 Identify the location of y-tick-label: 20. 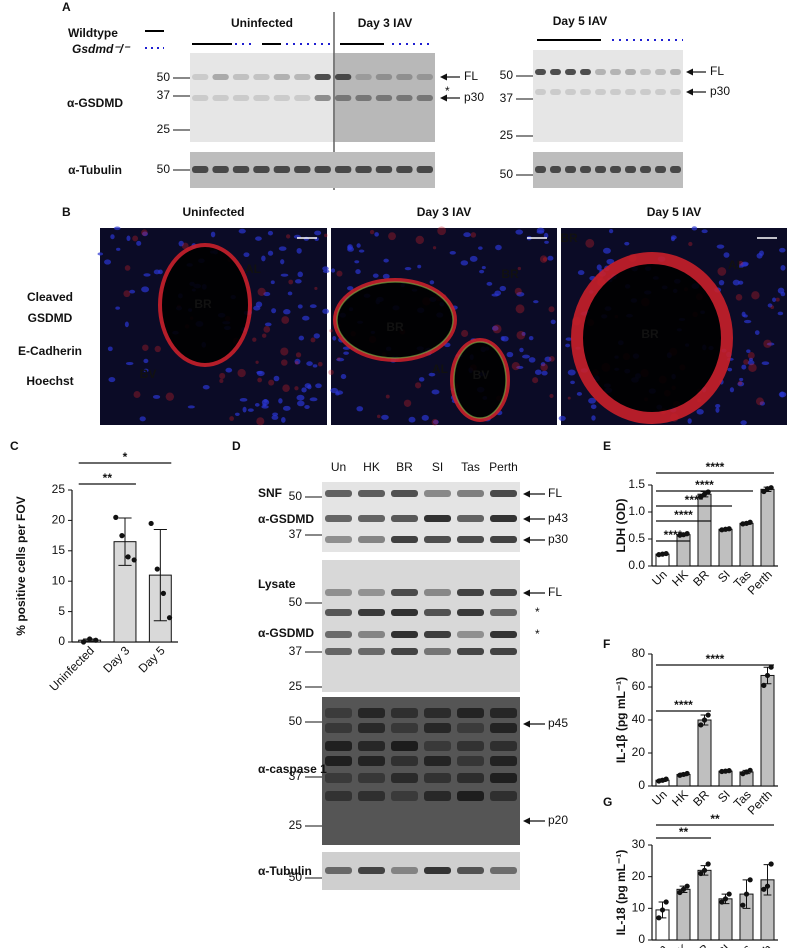
(59, 520).